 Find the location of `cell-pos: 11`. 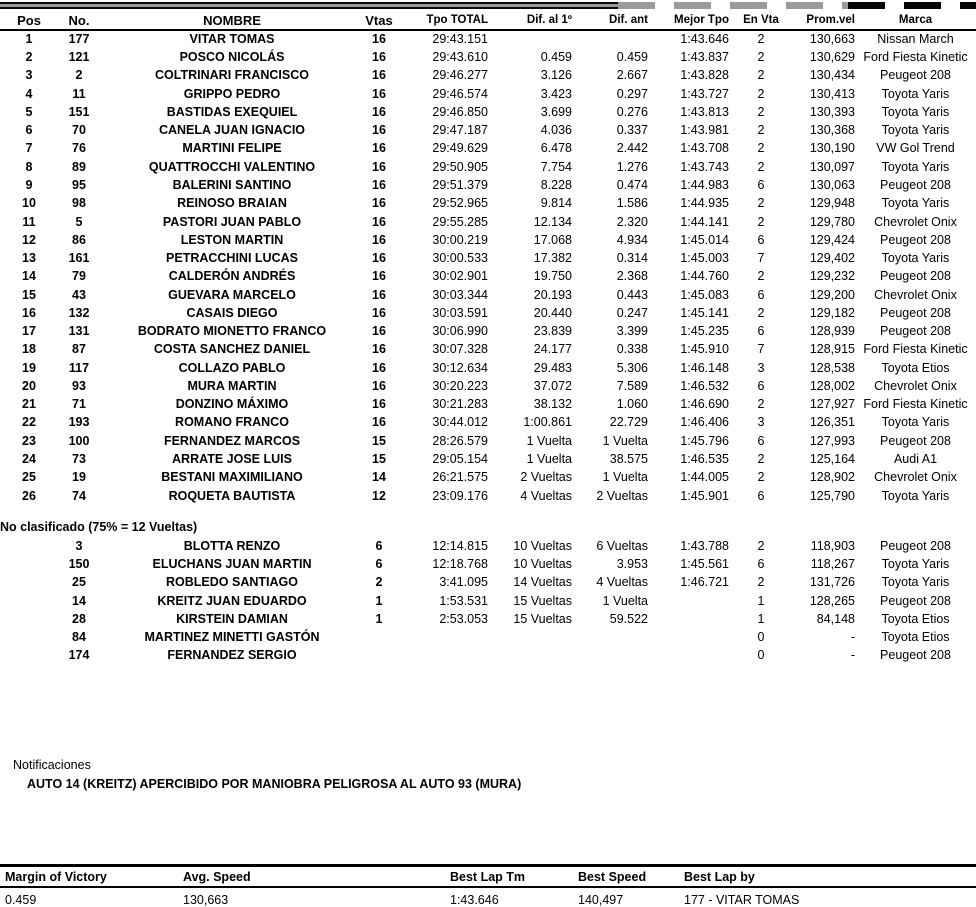

cell-pos: 11 is located at coordinates (29, 221).